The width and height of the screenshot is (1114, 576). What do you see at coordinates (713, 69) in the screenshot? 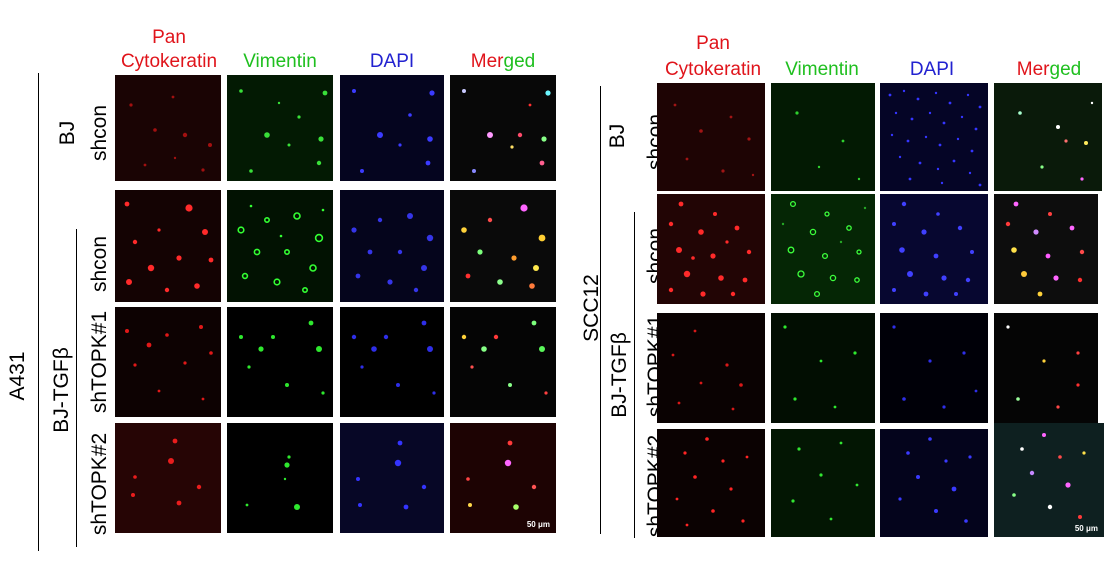
I see `right-header-cytokeratin: Cytokeratin` at bounding box center [713, 69].